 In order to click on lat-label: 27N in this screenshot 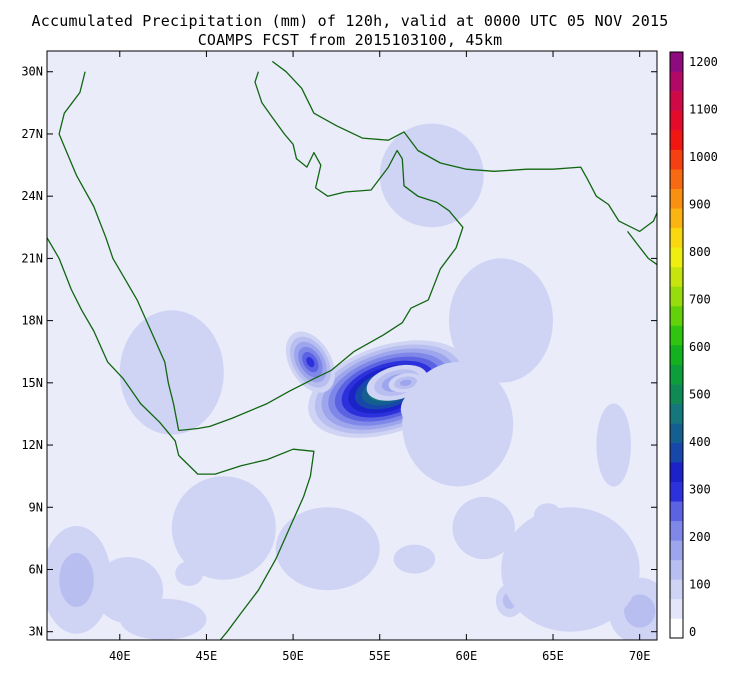, I will do `click(32, 134)`.